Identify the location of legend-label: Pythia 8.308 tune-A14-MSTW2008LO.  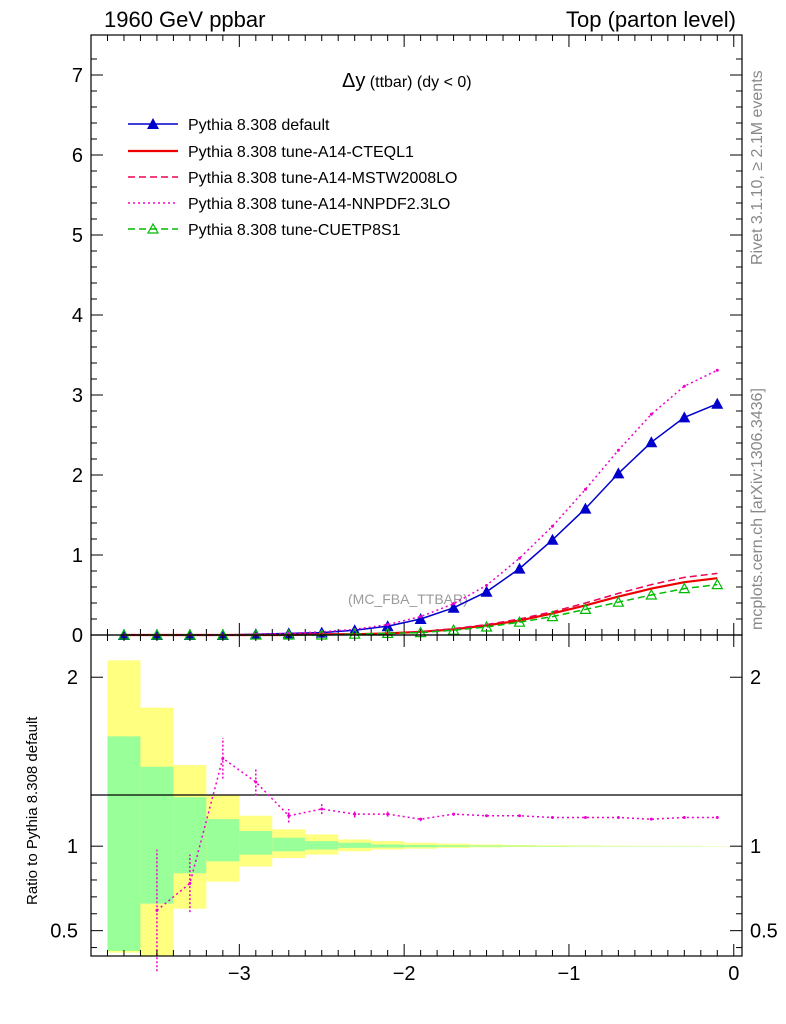
(322, 178).